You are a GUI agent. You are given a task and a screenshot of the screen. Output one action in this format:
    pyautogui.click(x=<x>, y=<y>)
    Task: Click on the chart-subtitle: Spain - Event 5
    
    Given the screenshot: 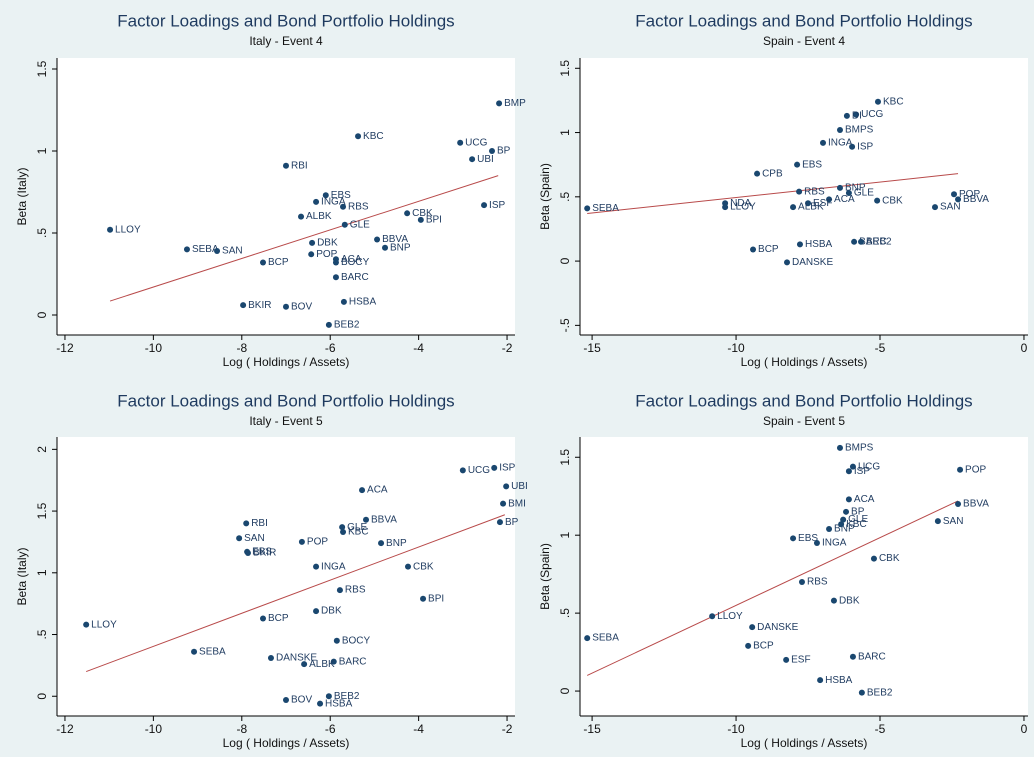 What is the action you would take?
    pyautogui.click(x=804, y=421)
    